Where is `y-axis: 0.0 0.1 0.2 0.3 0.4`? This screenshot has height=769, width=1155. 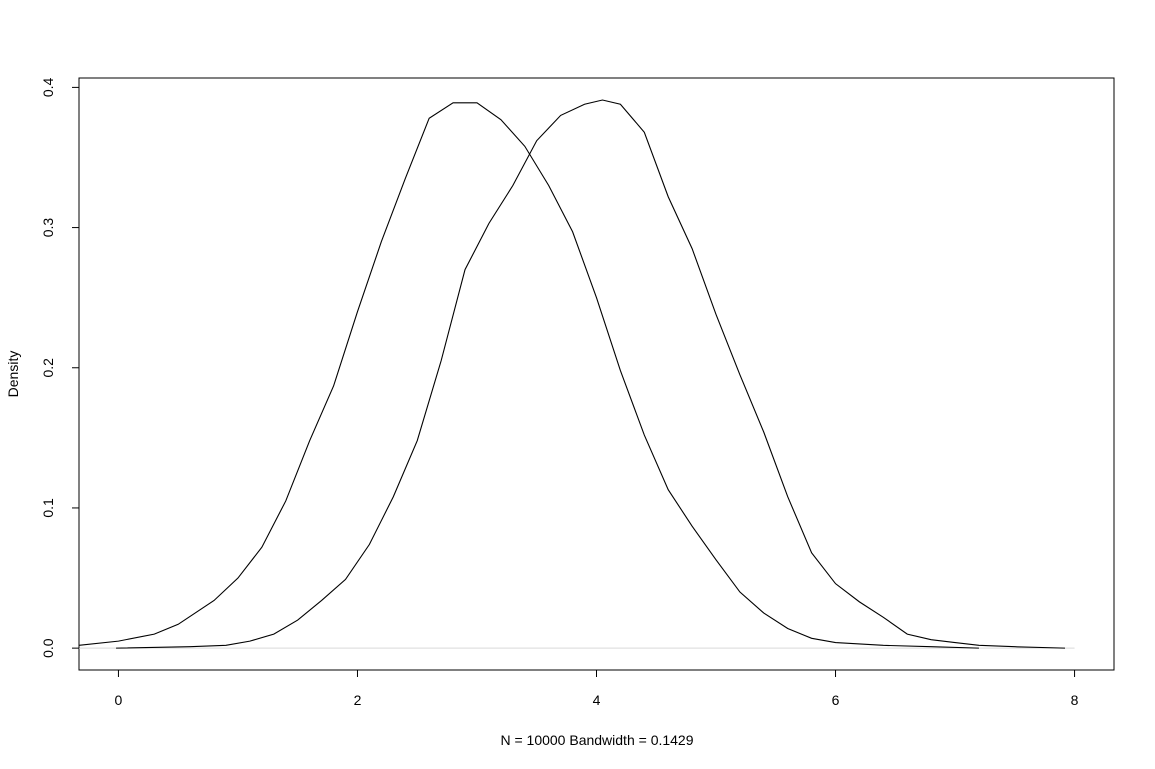 y-axis: 0.0 0.1 0.2 0.3 0.4 is located at coordinates (60, 367).